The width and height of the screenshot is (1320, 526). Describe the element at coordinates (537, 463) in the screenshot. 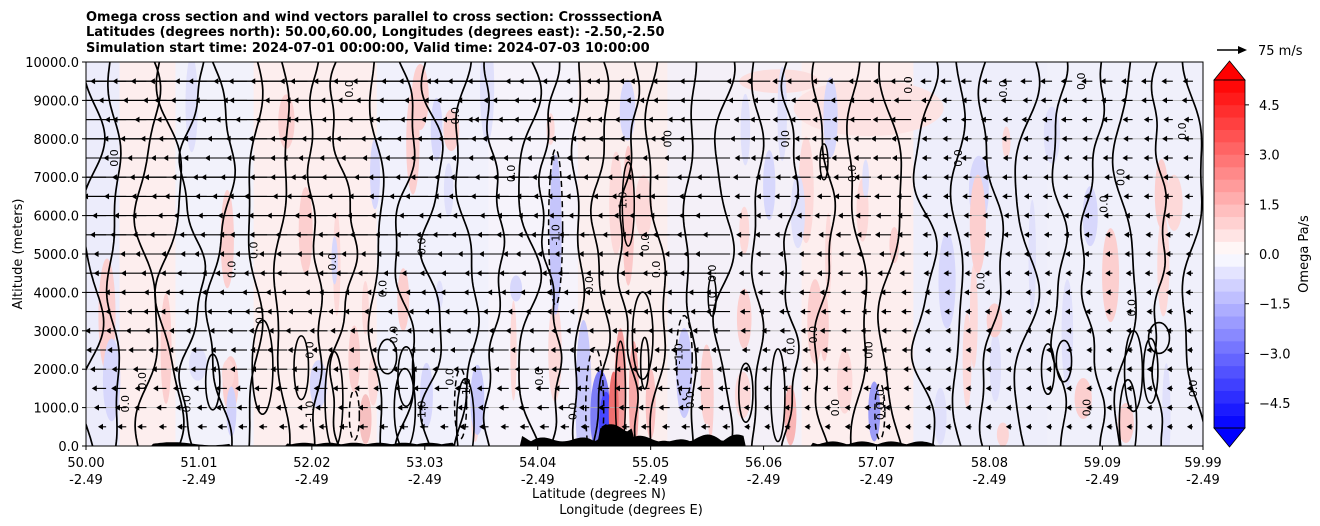

I see `x-tick-label-latitude: 54.04` at that location.